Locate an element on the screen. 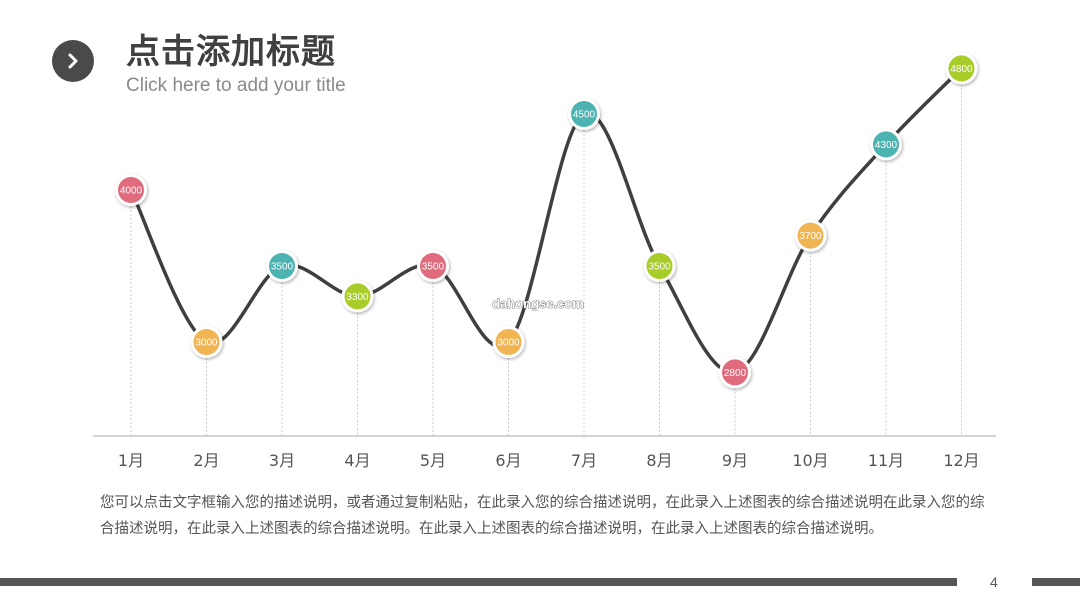  data-label-6: 3000 is located at coordinates (508, 343).